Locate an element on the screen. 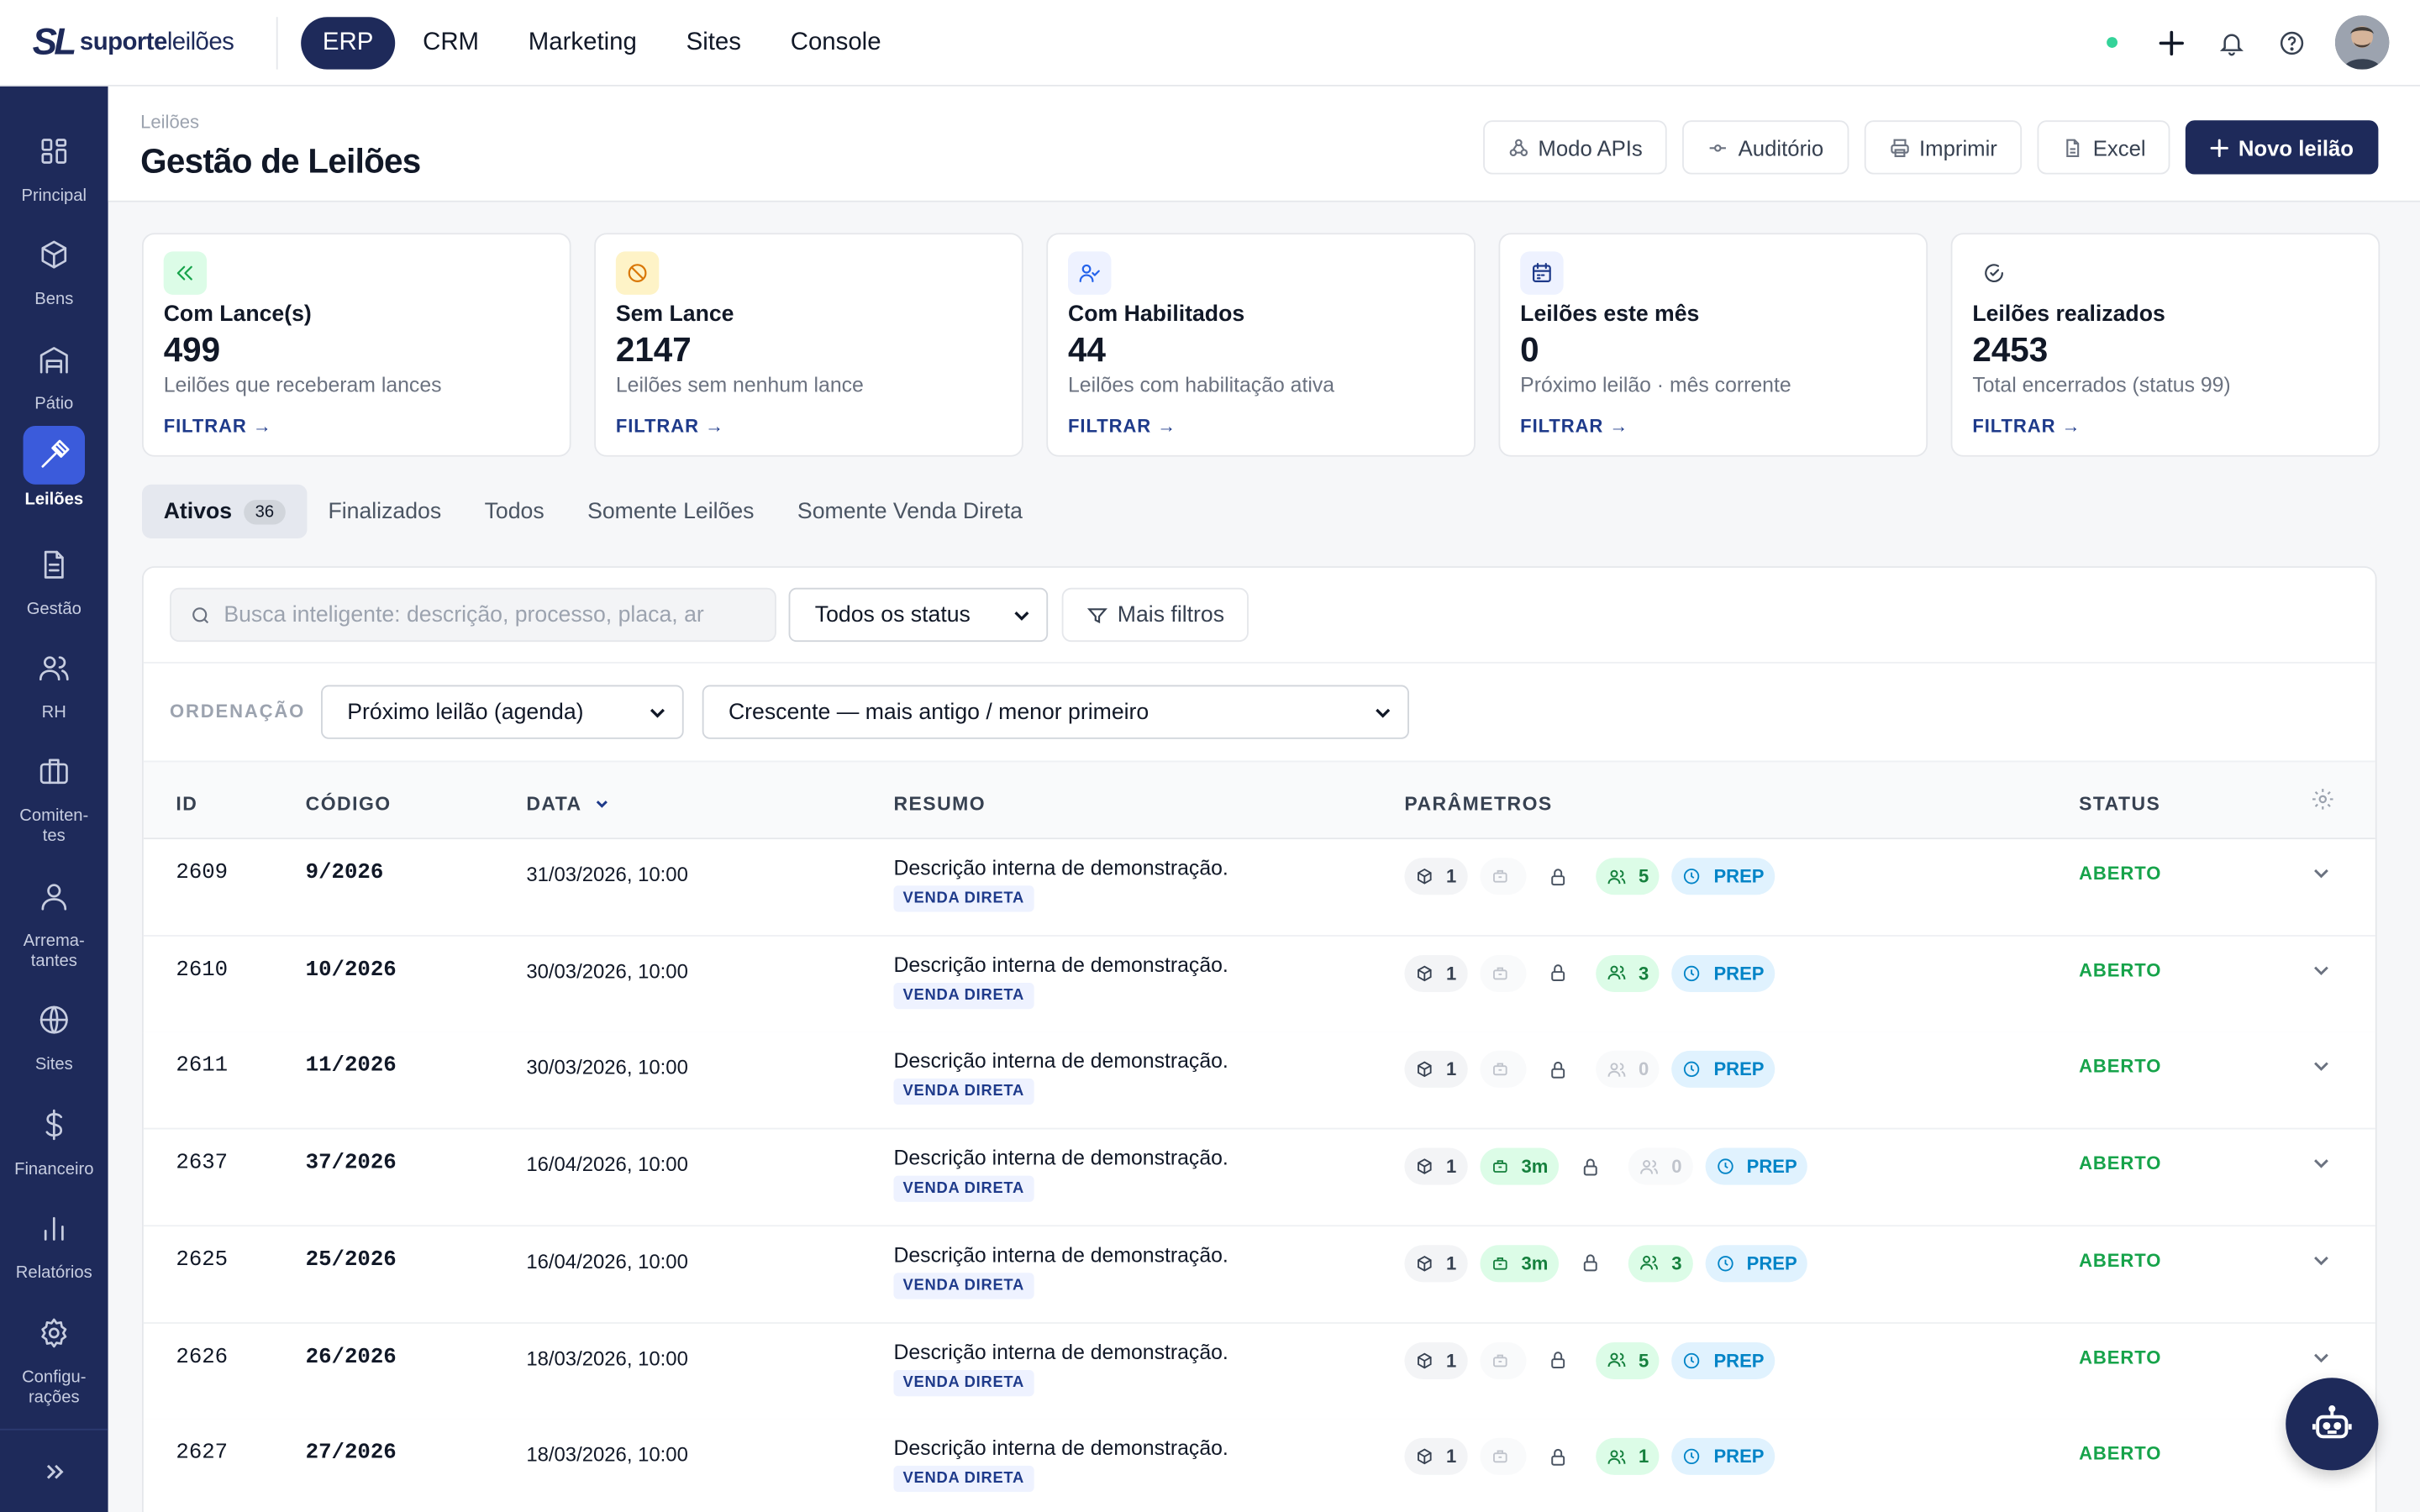 Image resolution: width=2420 pixels, height=1512 pixels. topnav-sites: Sites is located at coordinates (713, 41).